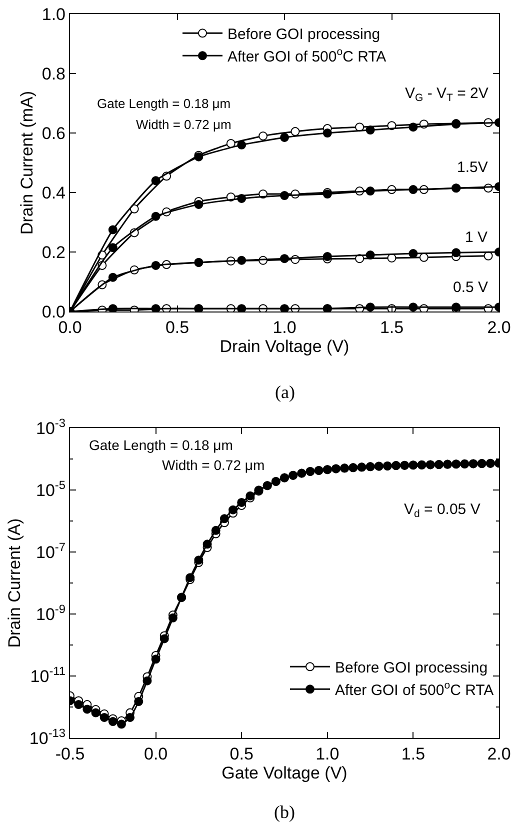  Describe the element at coordinates (51, 427) in the screenshot. I see `y-tick-label: 10$^{-3}$` at that location.